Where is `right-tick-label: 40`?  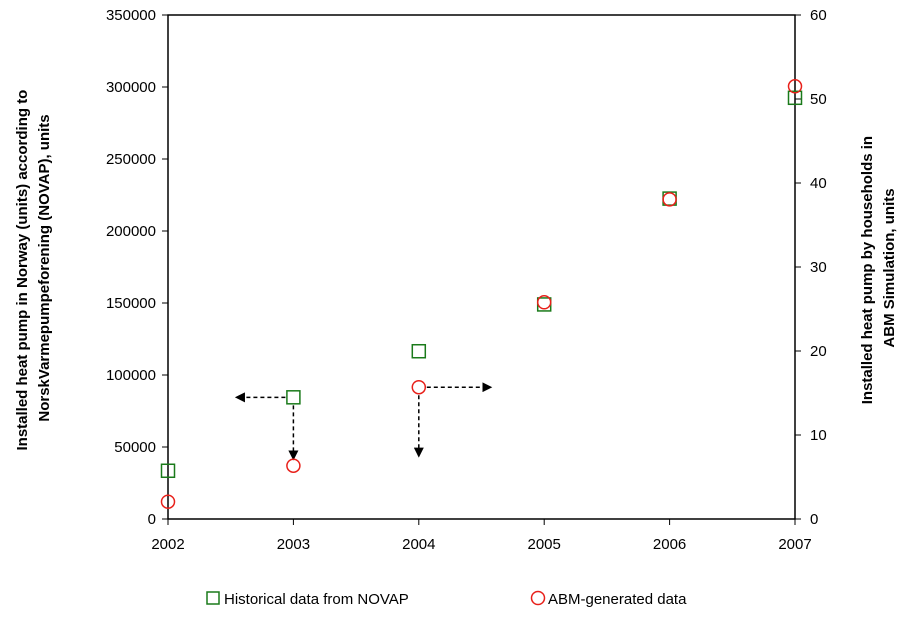 right-tick-label: 40 is located at coordinates (818, 183).